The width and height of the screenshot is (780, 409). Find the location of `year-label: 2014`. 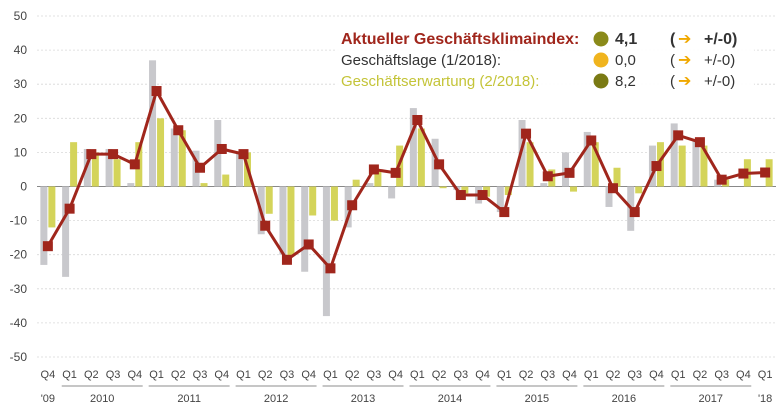

year-label: 2014 is located at coordinates (450, 399).